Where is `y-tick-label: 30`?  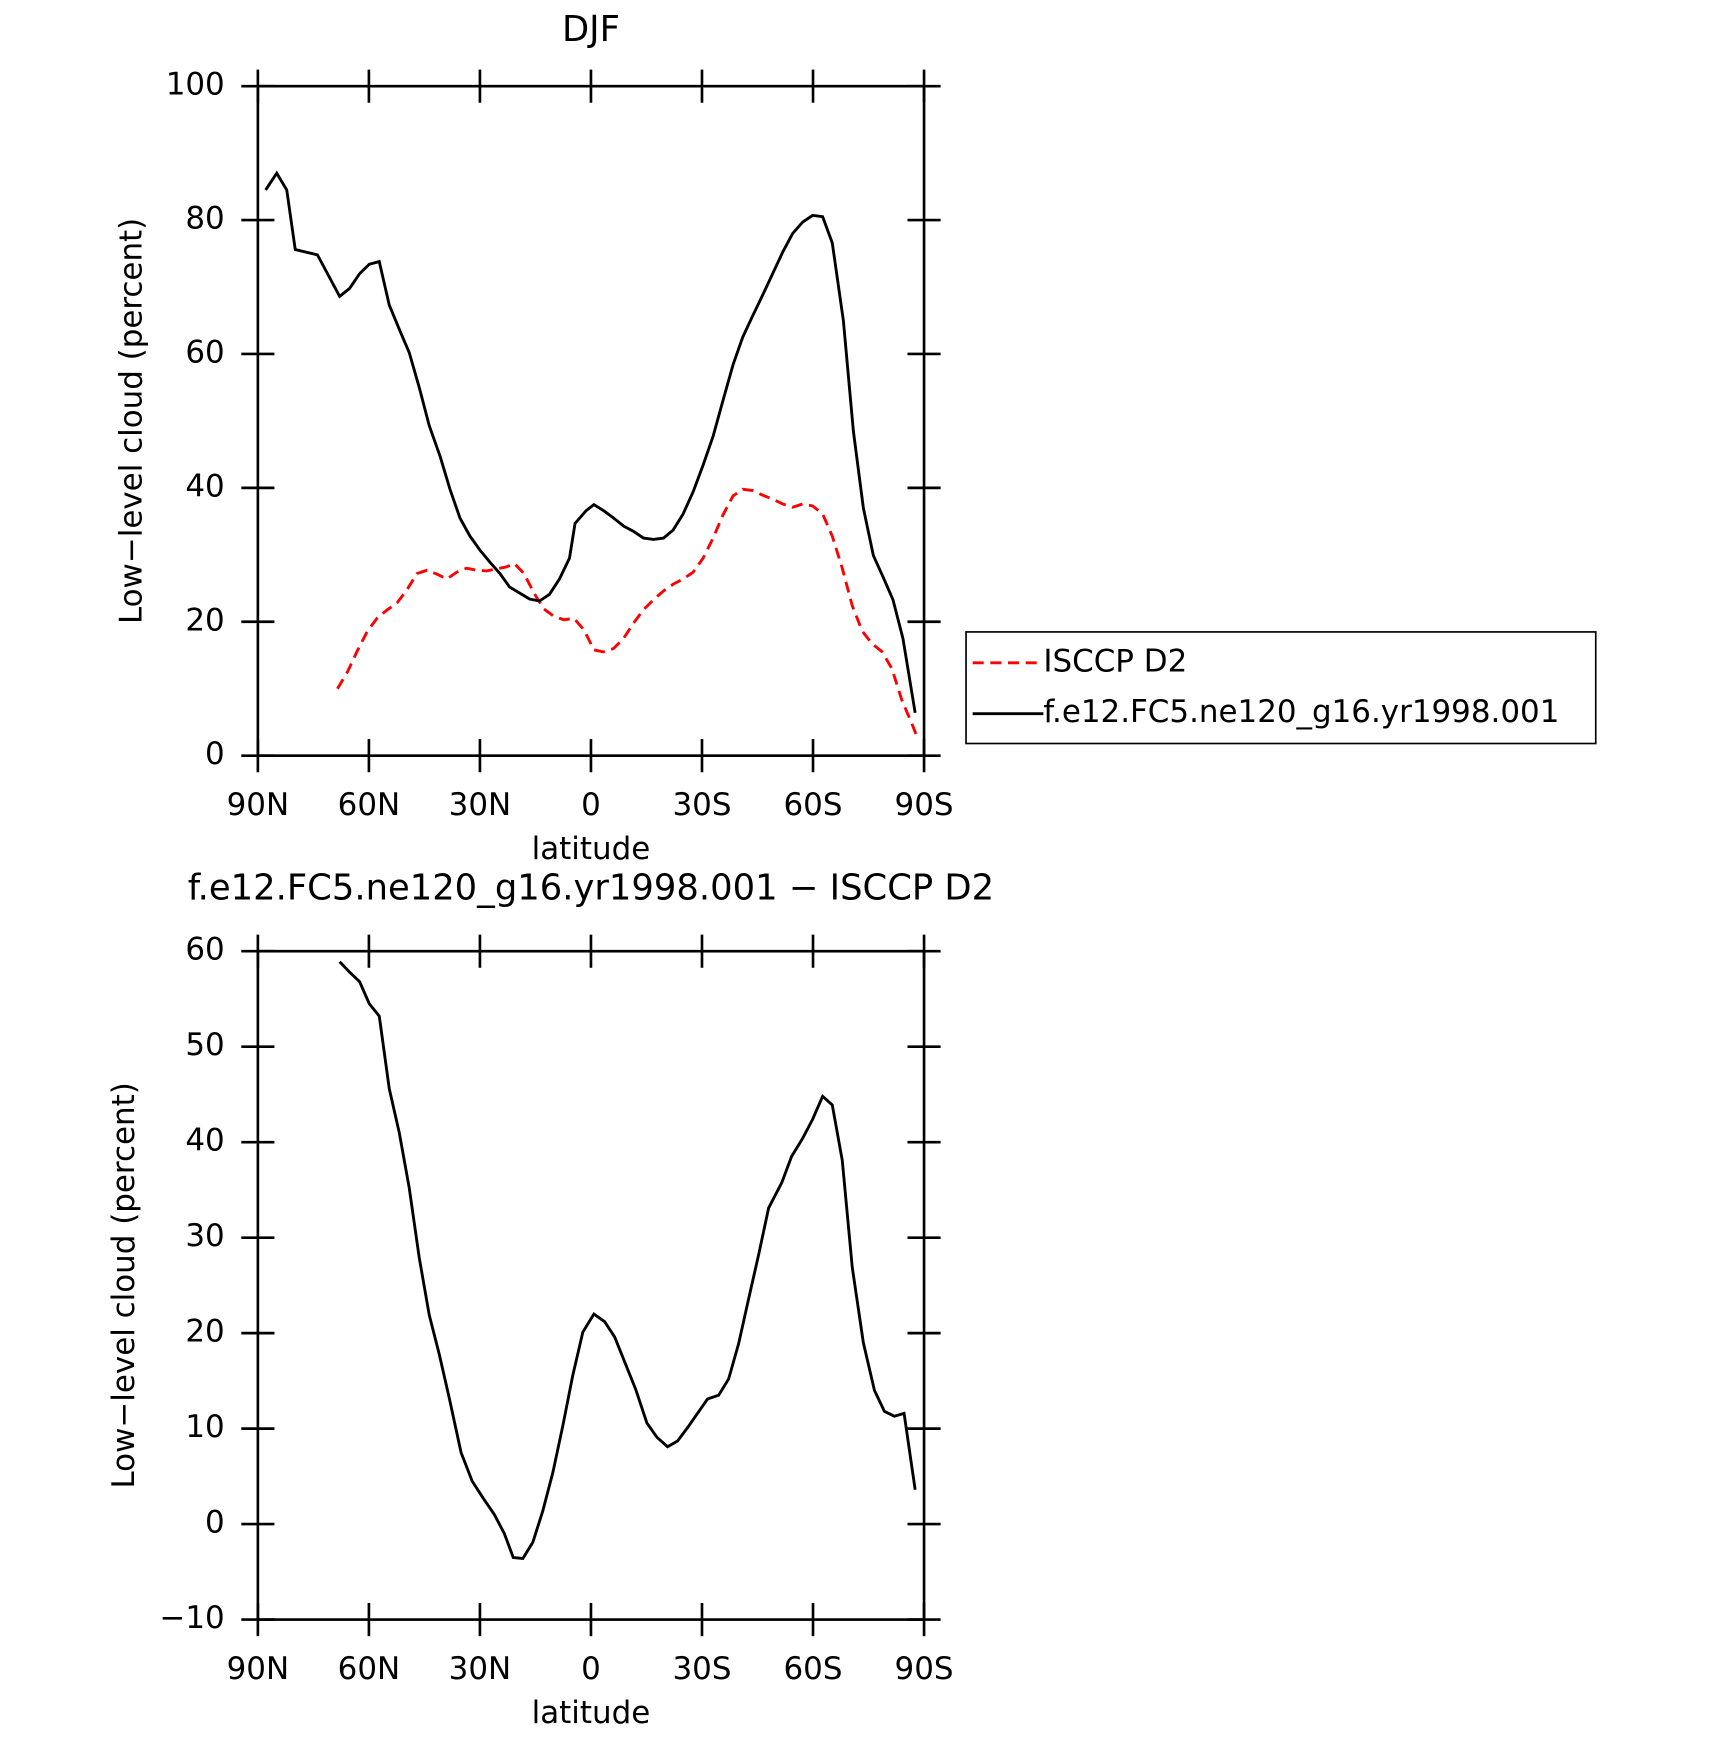
y-tick-label: 30 is located at coordinates (204, 1236).